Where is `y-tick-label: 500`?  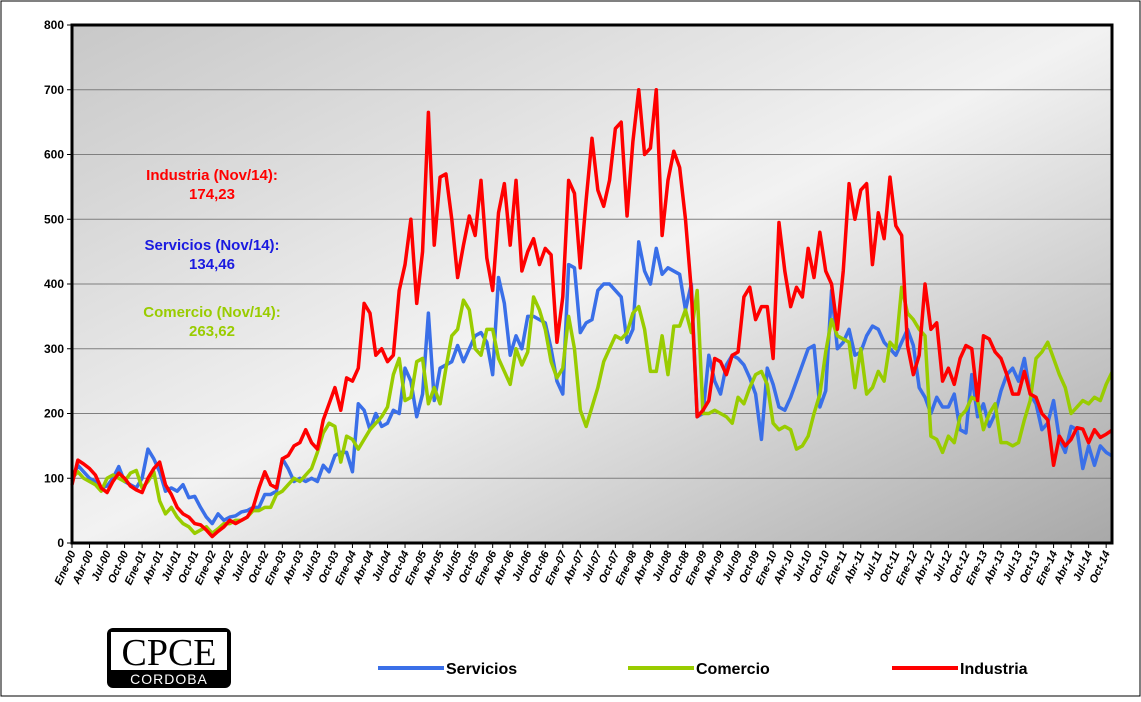
y-tick-label: 500 is located at coordinates (54, 219).